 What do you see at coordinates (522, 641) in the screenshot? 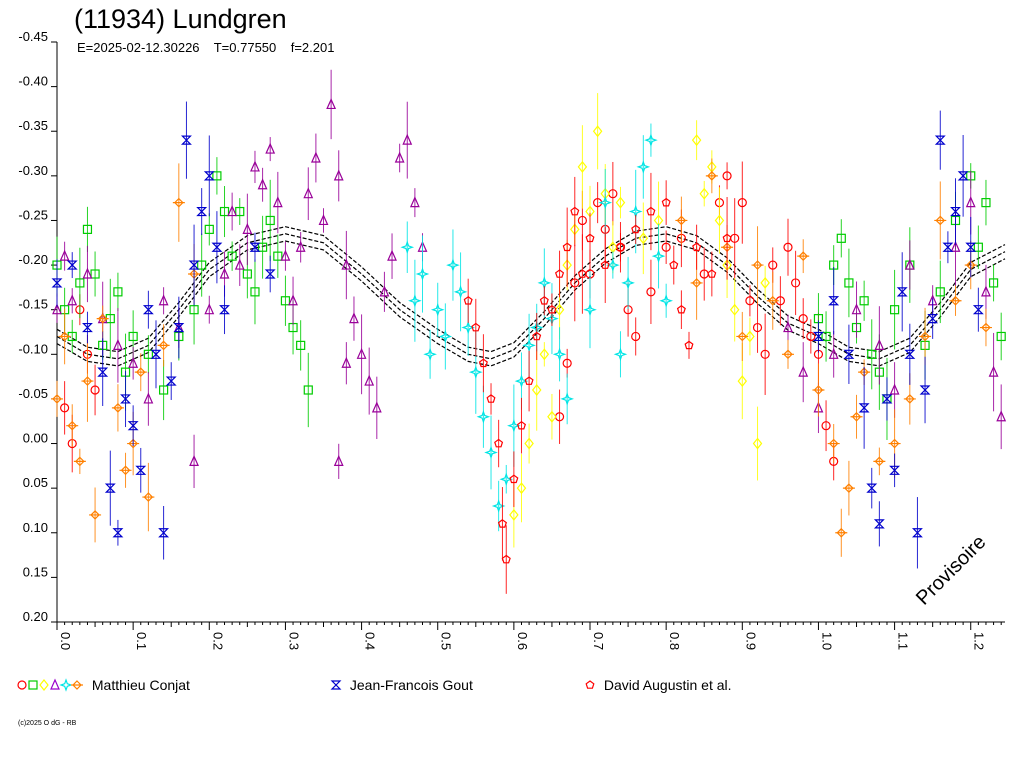
I see `x-tick-label: 0.6` at bounding box center [522, 641].